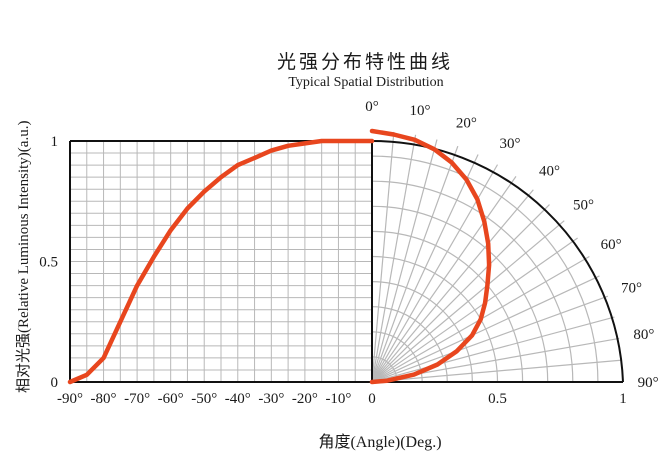  Describe the element at coordinates (510, 144) in the screenshot. I see `angle-tick-label: 30°` at that location.